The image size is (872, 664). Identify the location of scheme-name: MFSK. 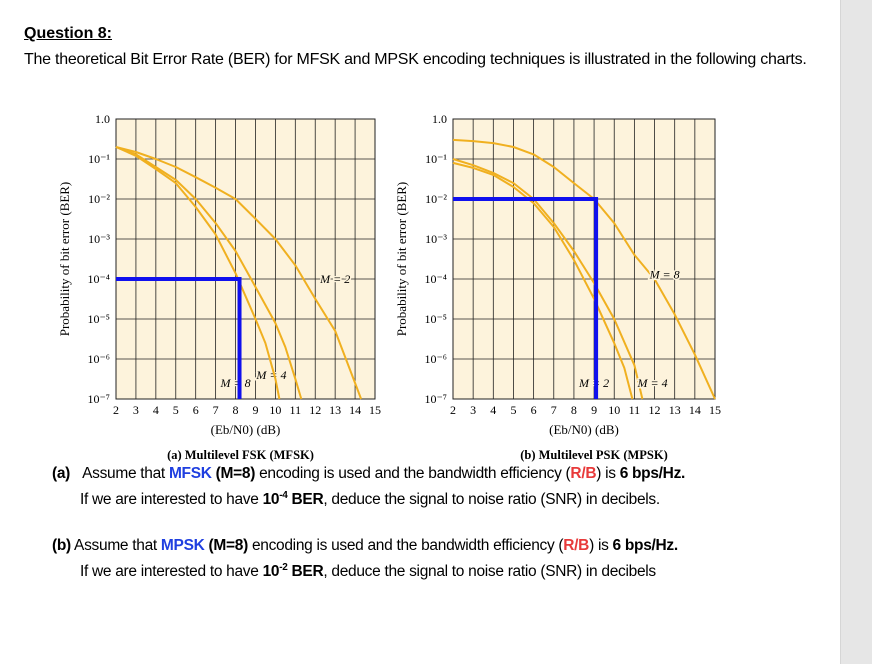
(190, 473).